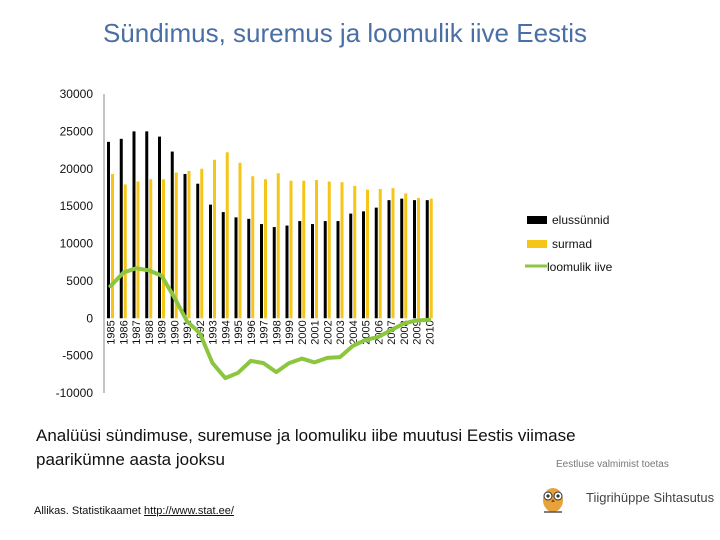 The height and width of the screenshot is (540, 720). I want to click on x-tick-label: 1988, so click(150, 332).